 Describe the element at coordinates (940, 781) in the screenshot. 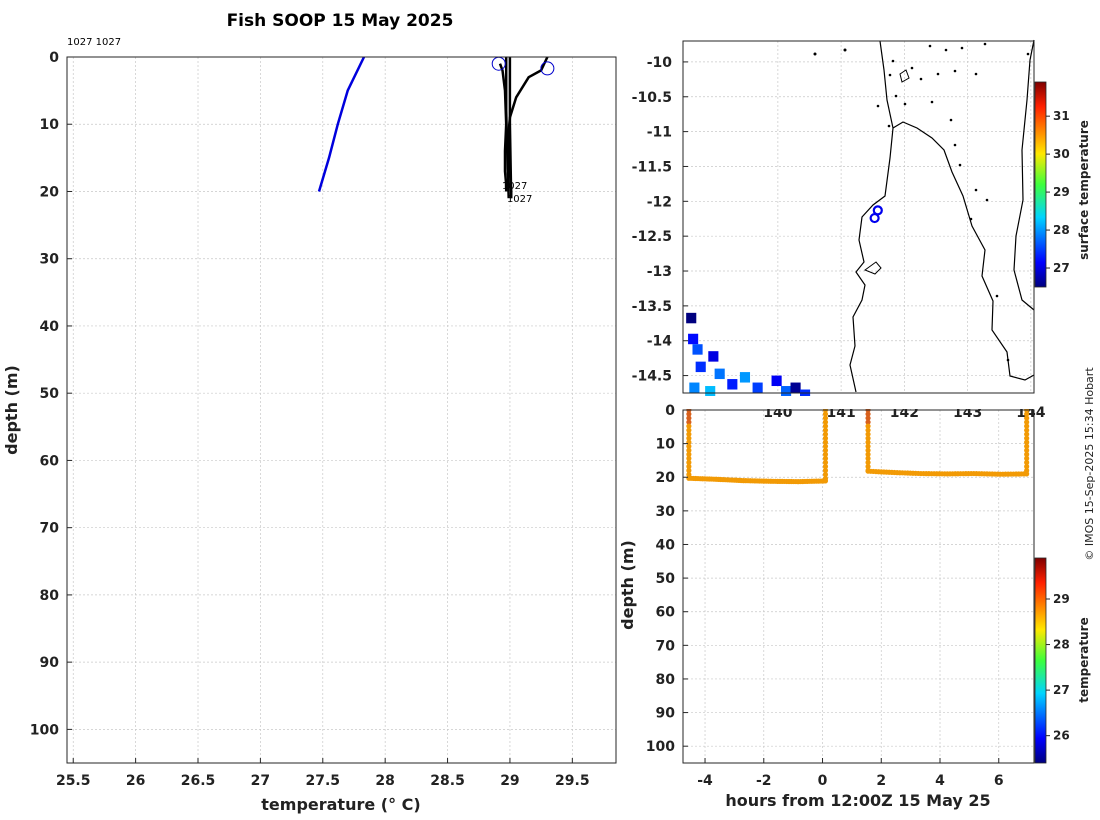

I see `timeseries-x-tick-label: 4` at that location.